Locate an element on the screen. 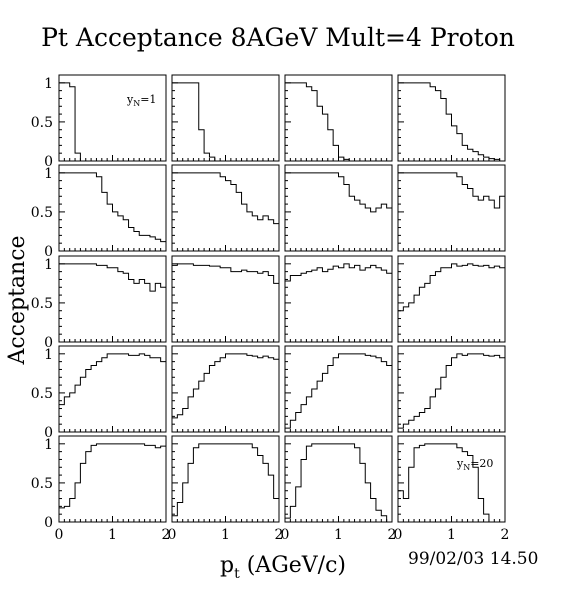 This screenshot has width=569, height=598. panel-5: 00.51 is located at coordinates (99, 212).